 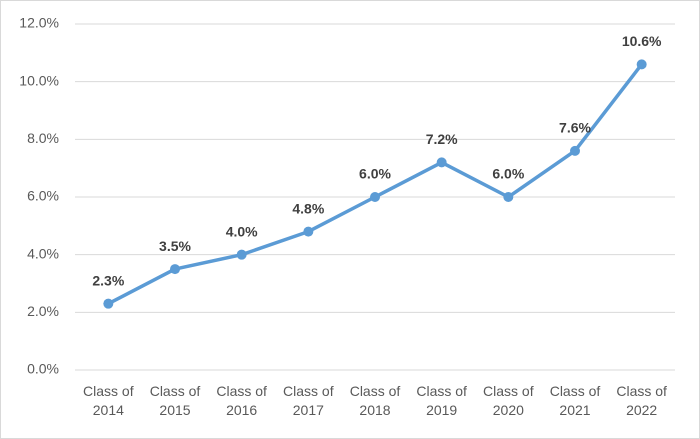 I want to click on data-label: 10.6%, so click(x=642, y=41).